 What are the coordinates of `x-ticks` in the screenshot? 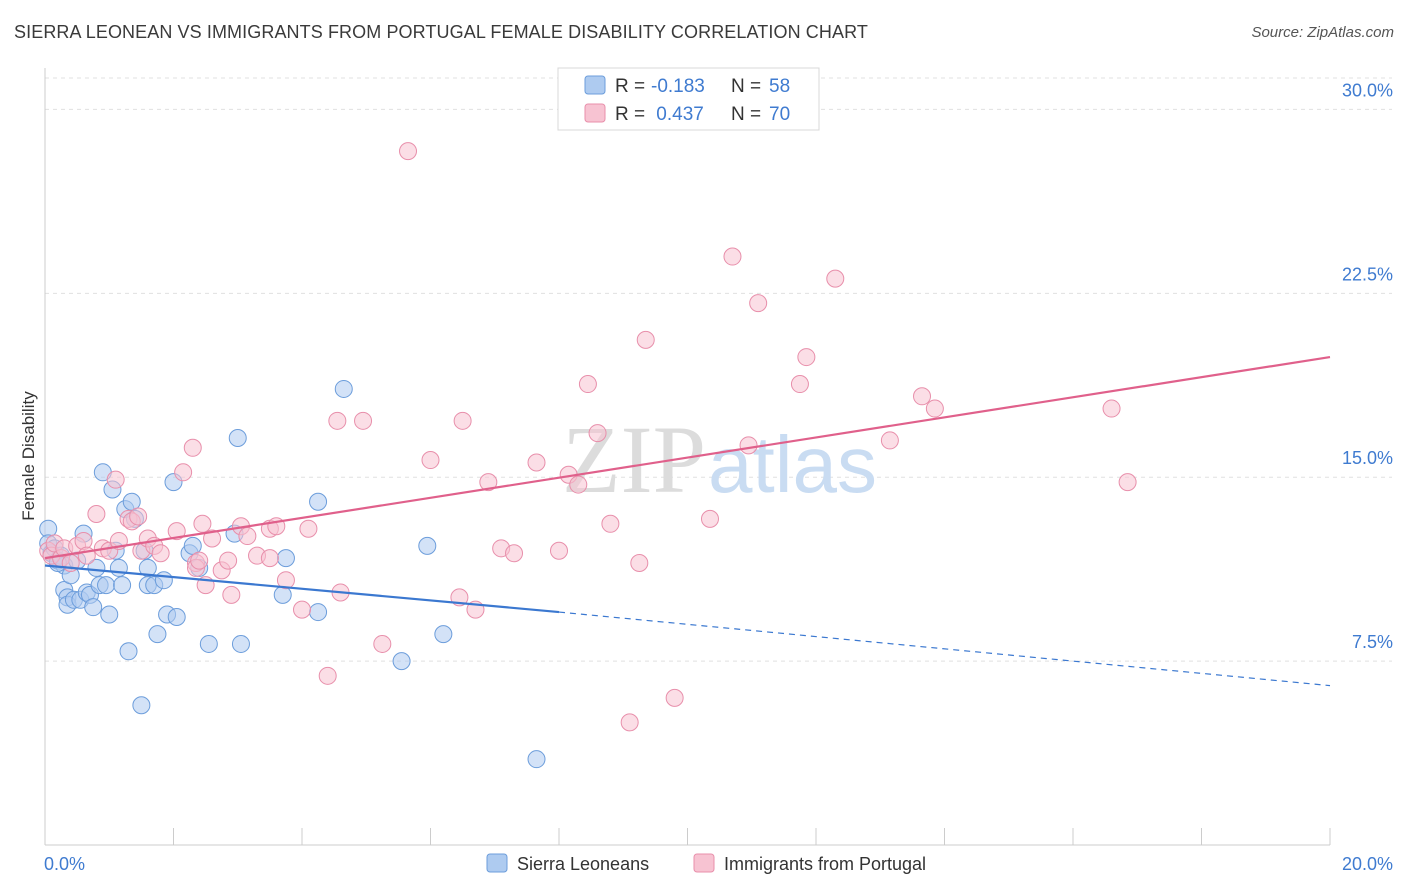 It's located at (687, 836).